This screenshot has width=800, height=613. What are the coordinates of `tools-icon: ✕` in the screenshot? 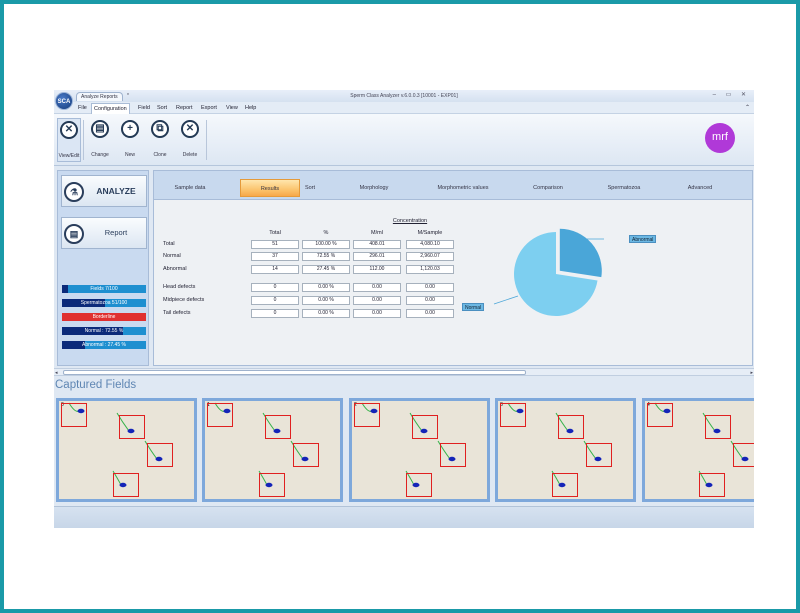 It's located at (69, 130).